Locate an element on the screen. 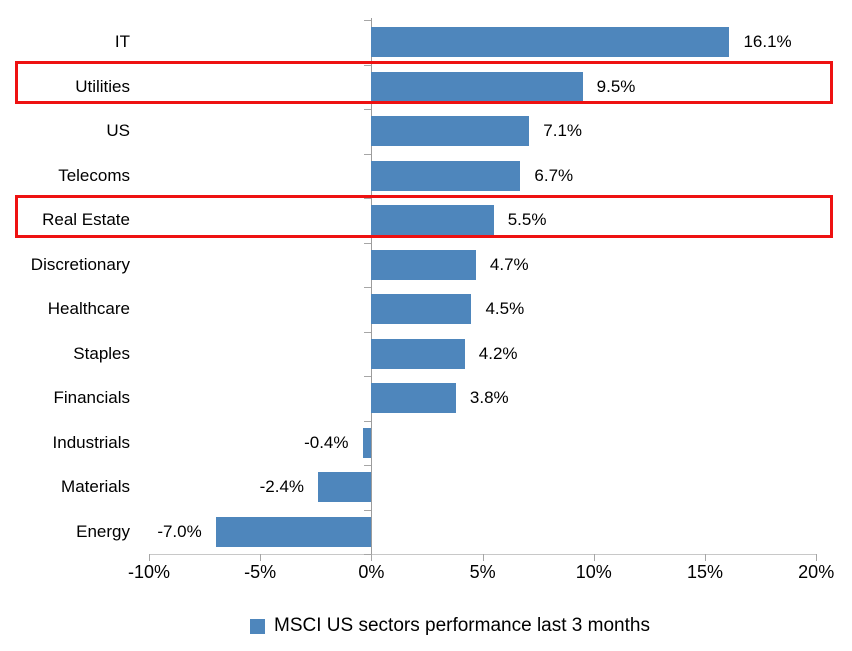 The image size is (852, 651). bar-staples is located at coordinates (418, 353).